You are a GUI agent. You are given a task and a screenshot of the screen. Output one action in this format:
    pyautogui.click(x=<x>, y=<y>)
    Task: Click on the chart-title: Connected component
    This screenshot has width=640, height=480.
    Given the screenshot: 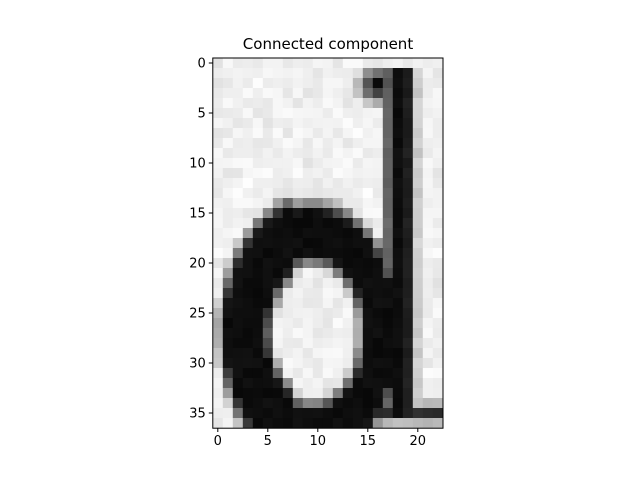 What is the action you would take?
    pyautogui.click(x=328, y=44)
    